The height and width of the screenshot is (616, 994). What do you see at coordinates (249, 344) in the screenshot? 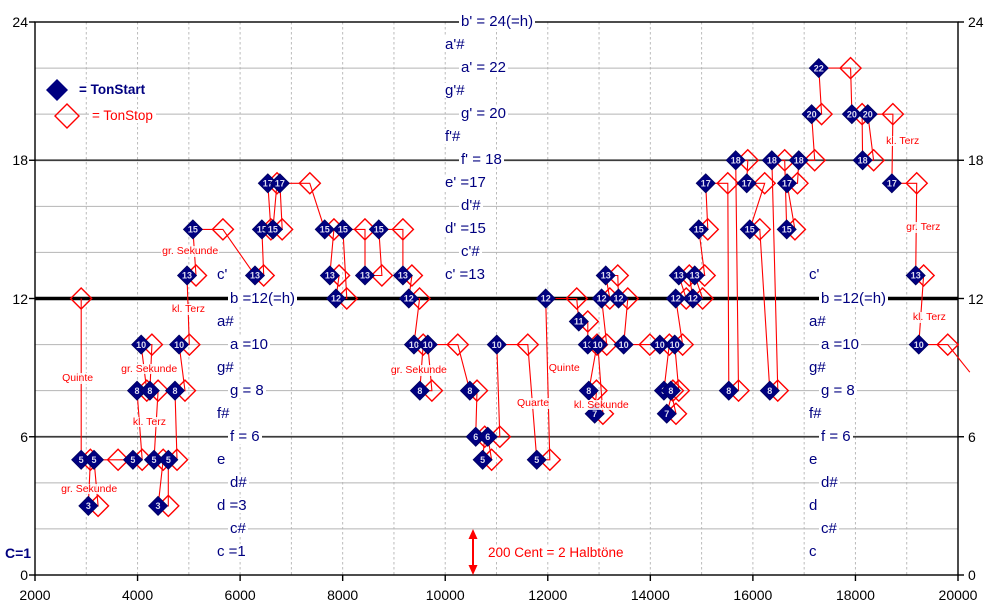
I see `pitch-label: a =10` at bounding box center [249, 344].